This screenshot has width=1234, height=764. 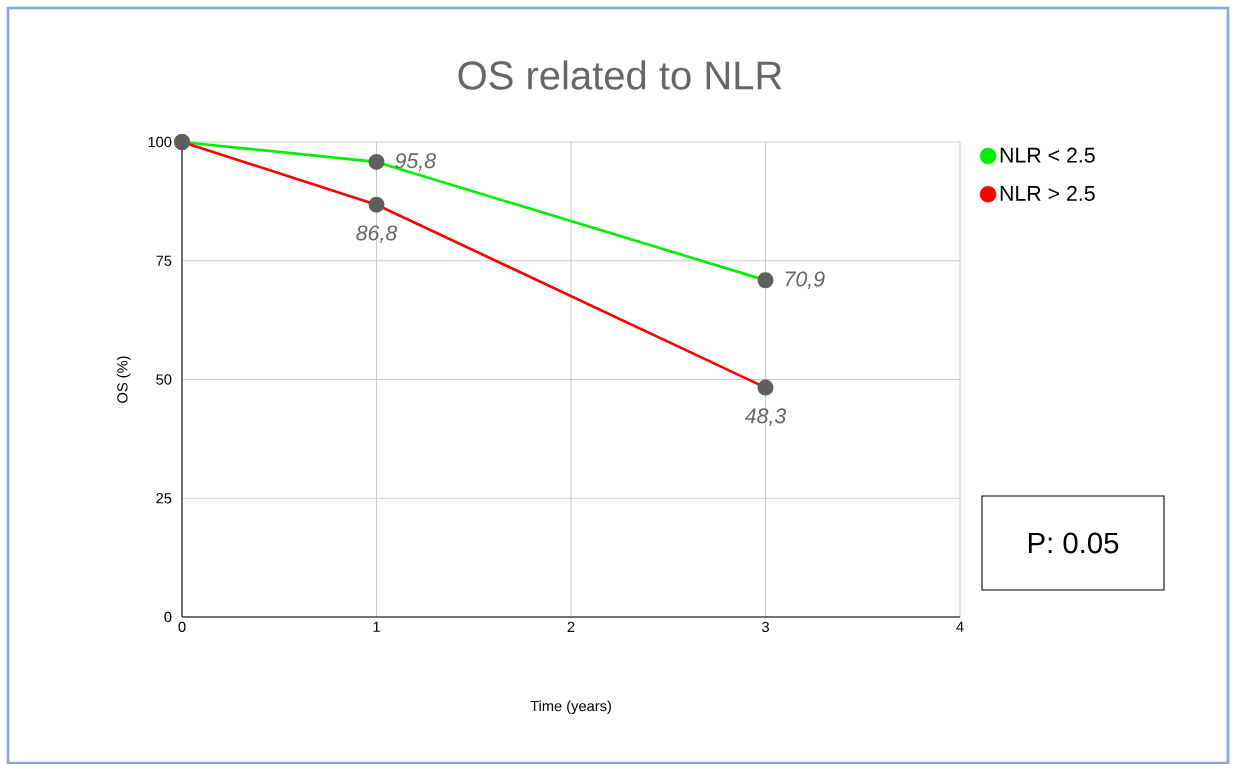 I want to click on x-tick-label: 3, so click(x=765, y=626).